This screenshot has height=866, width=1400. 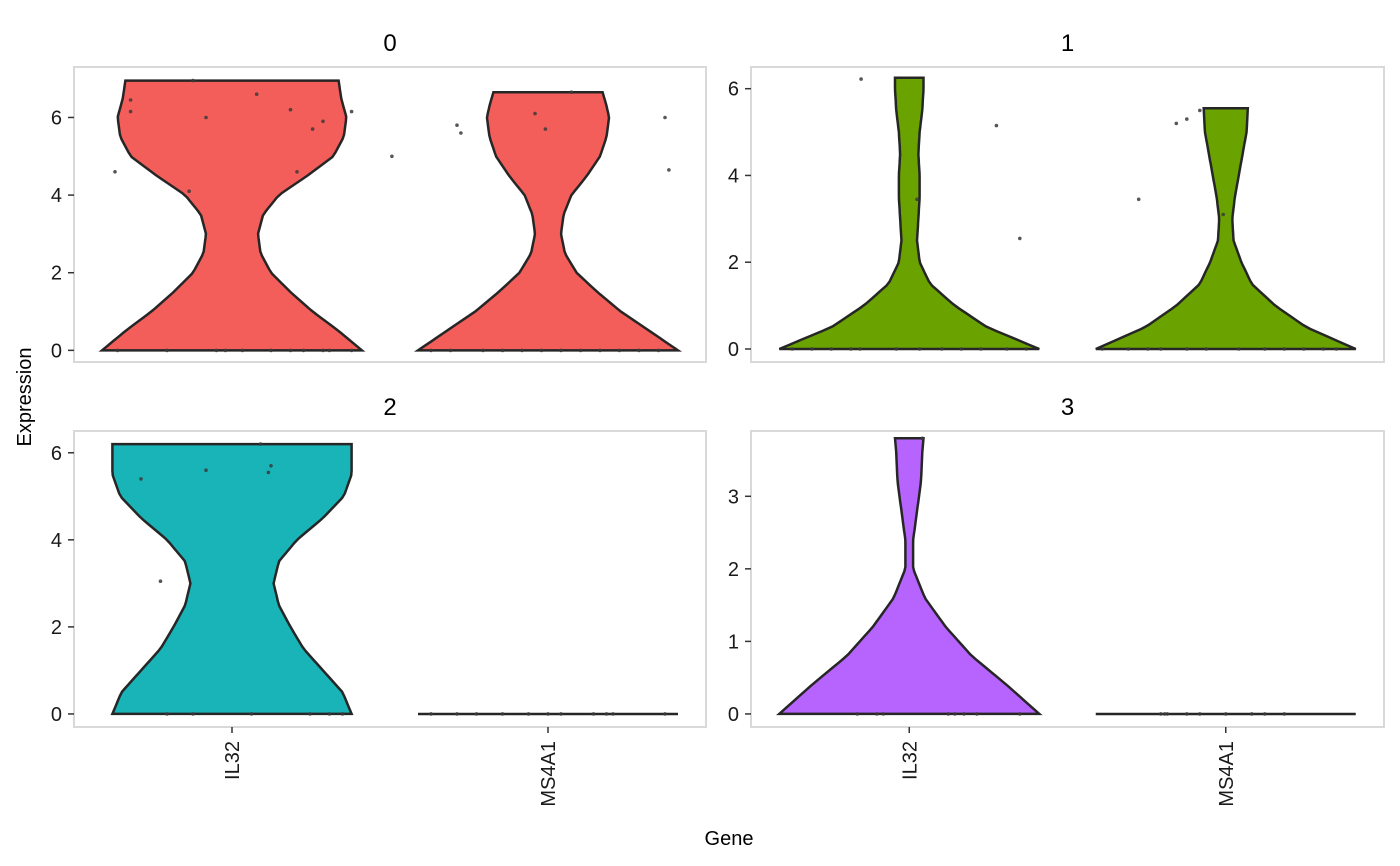 What do you see at coordinates (1067, 43) in the screenshot?
I see `panel-title: 1` at bounding box center [1067, 43].